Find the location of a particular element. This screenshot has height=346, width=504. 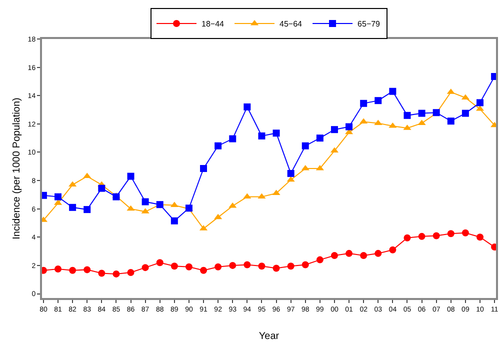

x-axis-title: Year is located at coordinates (269, 336).